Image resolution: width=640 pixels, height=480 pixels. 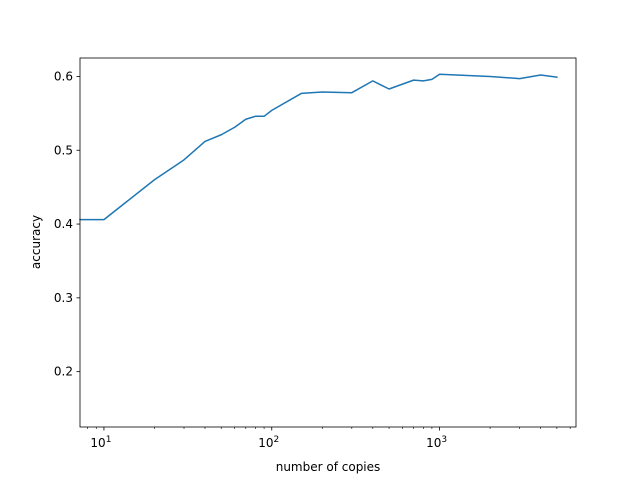 I want to click on y-axis-ticks: 0.2 0.3 0.4 0.5 0.6, so click(x=67, y=224).